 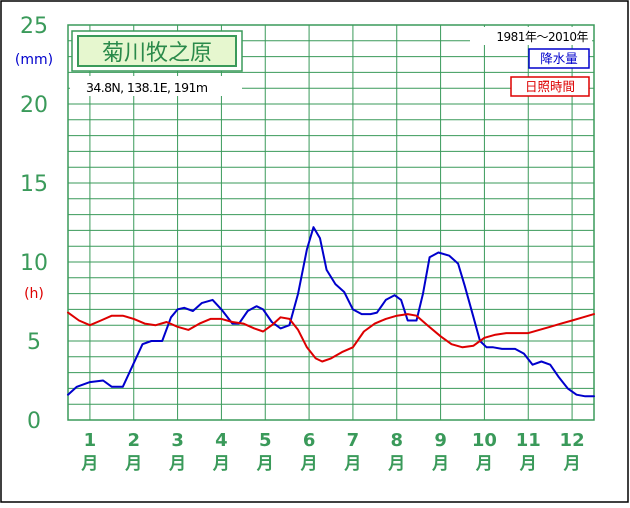 I want to click on legend-item-sun: 日照時間, so click(x=550, y=86).